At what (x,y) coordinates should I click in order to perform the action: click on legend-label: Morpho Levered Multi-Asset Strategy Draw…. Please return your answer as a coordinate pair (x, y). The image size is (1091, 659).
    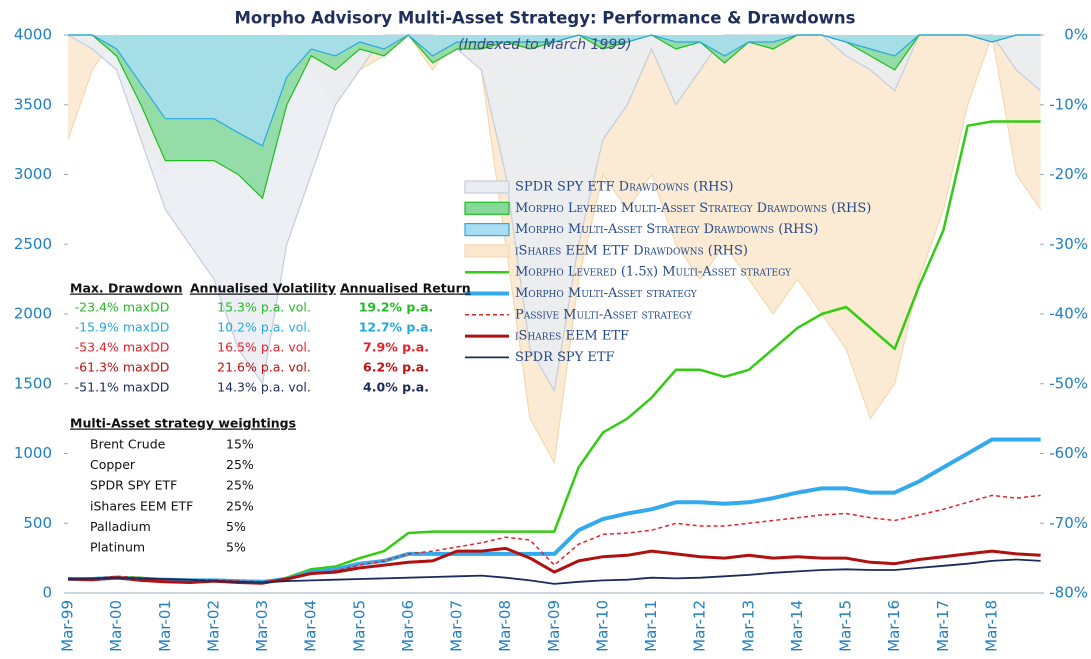
    Looking at the image, I should click on (693, 208).